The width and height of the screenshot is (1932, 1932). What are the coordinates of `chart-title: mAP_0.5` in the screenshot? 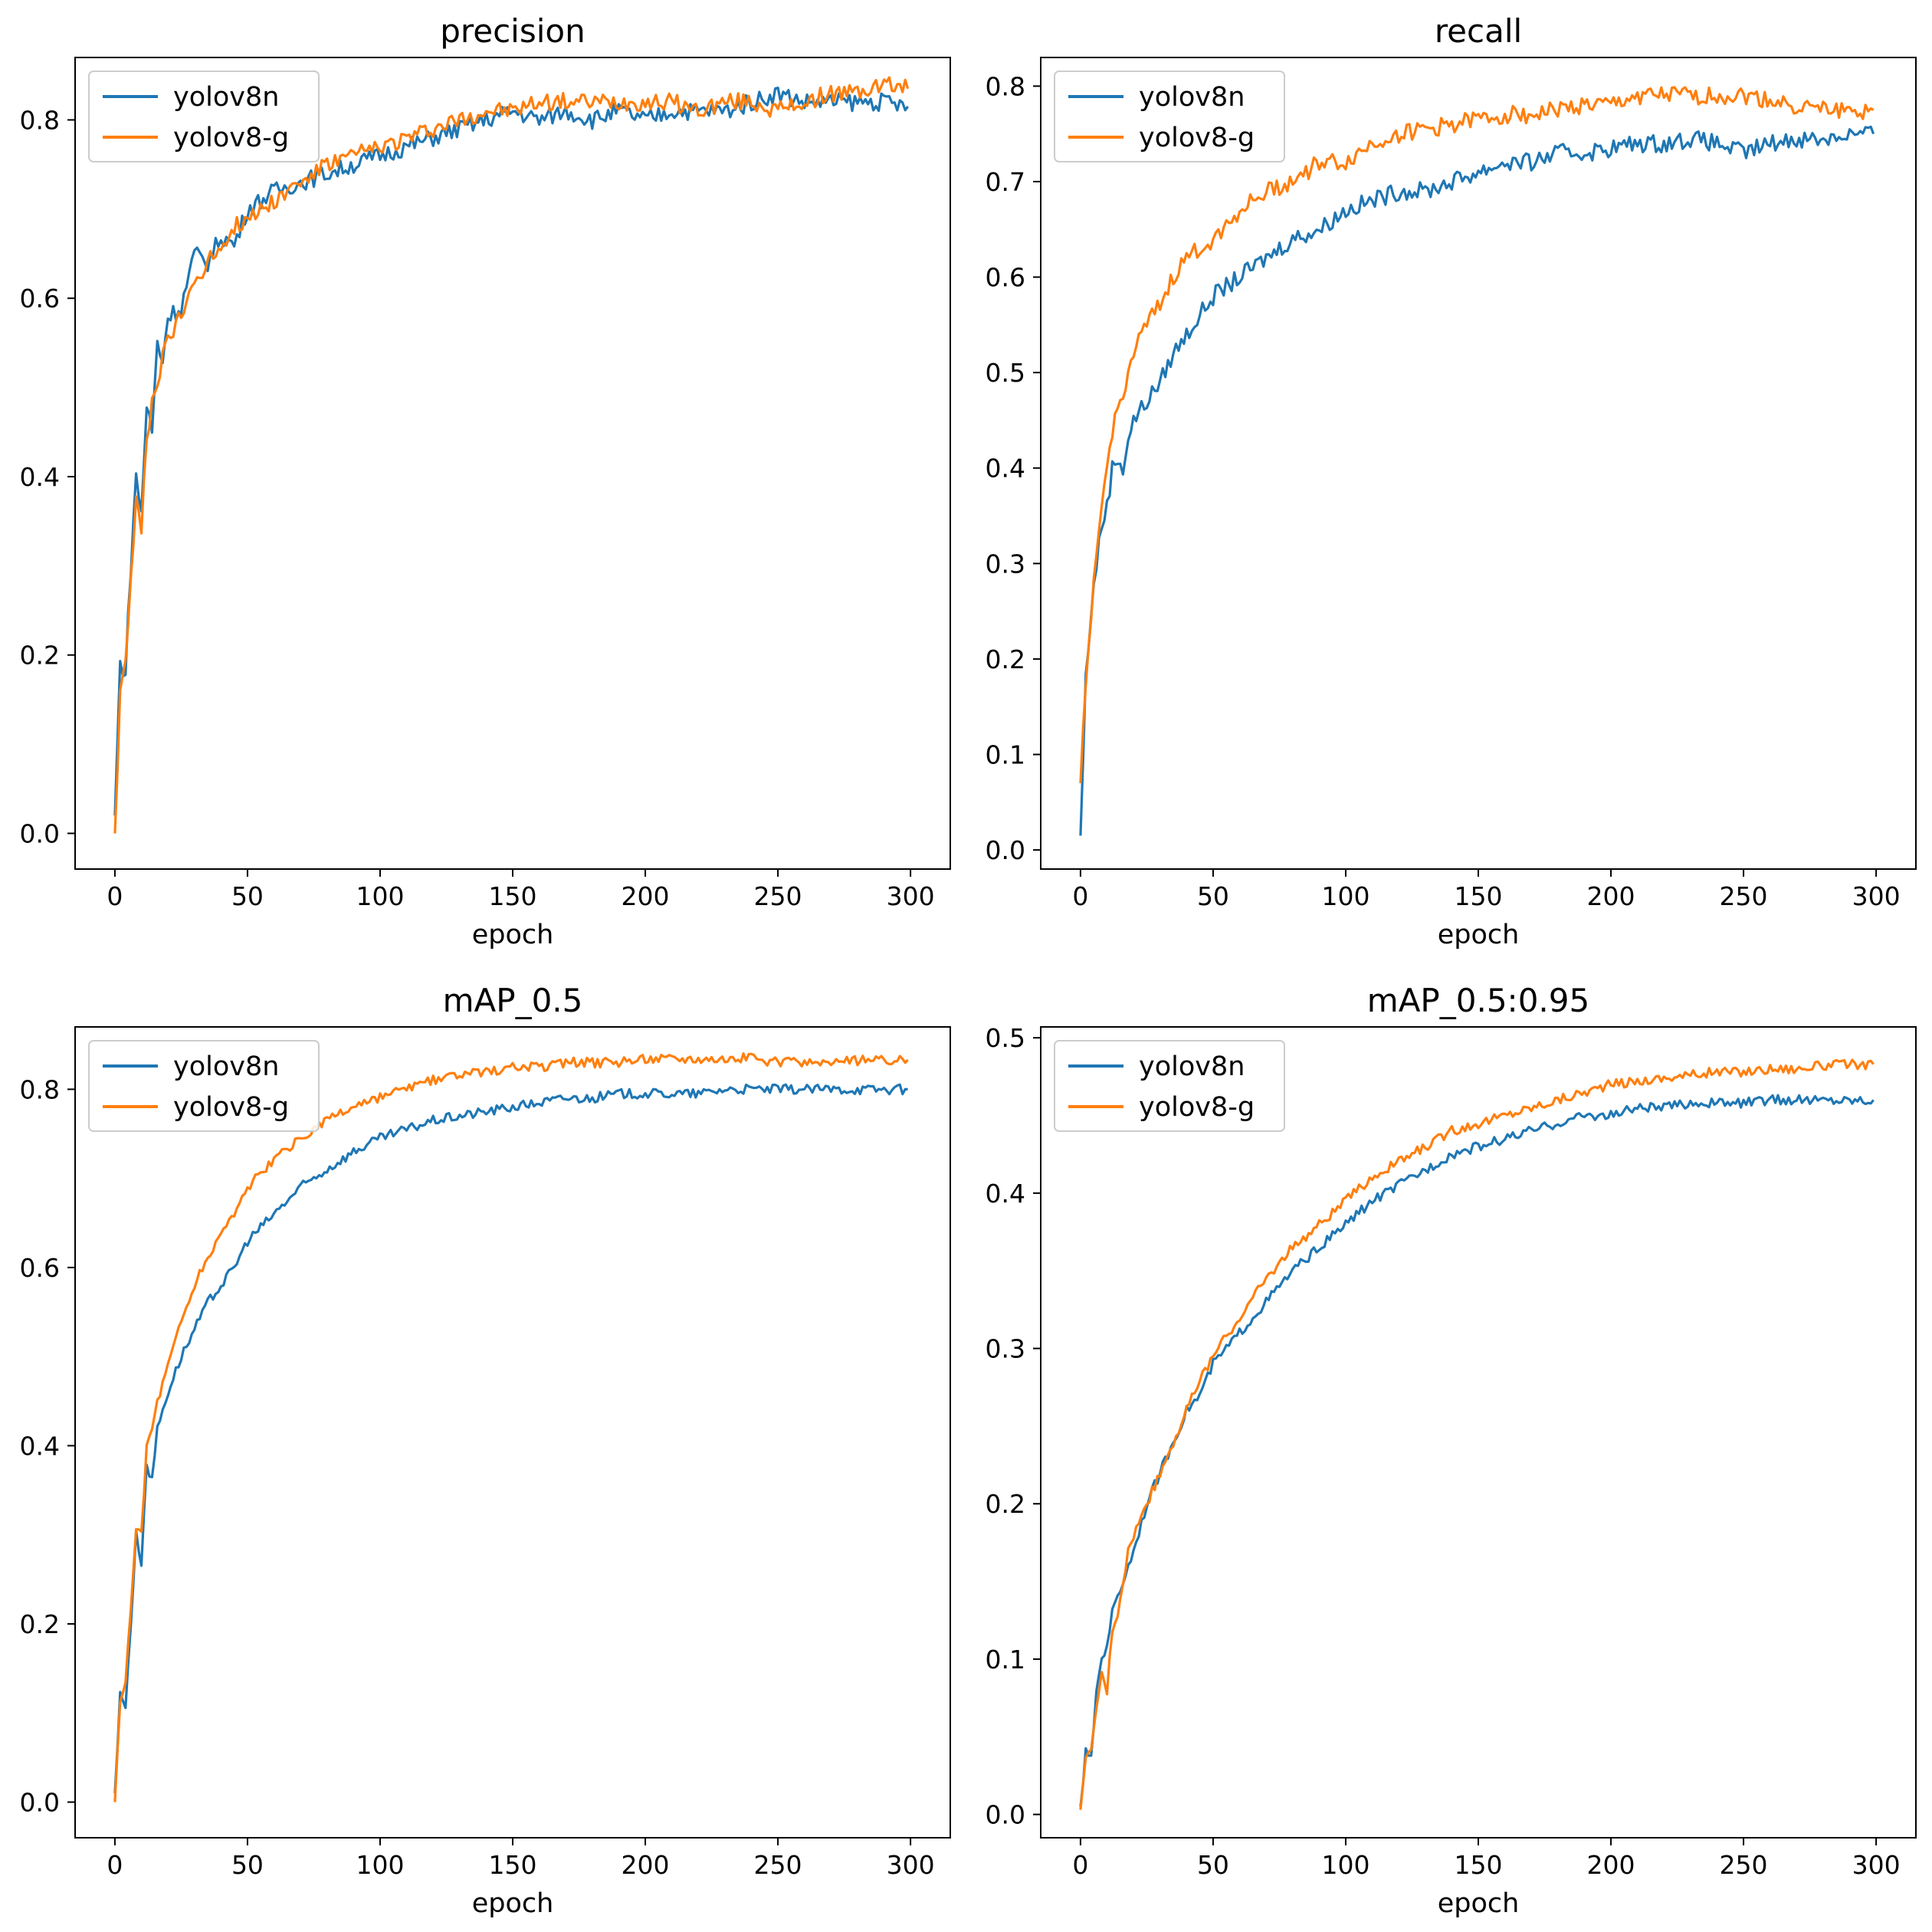 It's located at (513, 1001).